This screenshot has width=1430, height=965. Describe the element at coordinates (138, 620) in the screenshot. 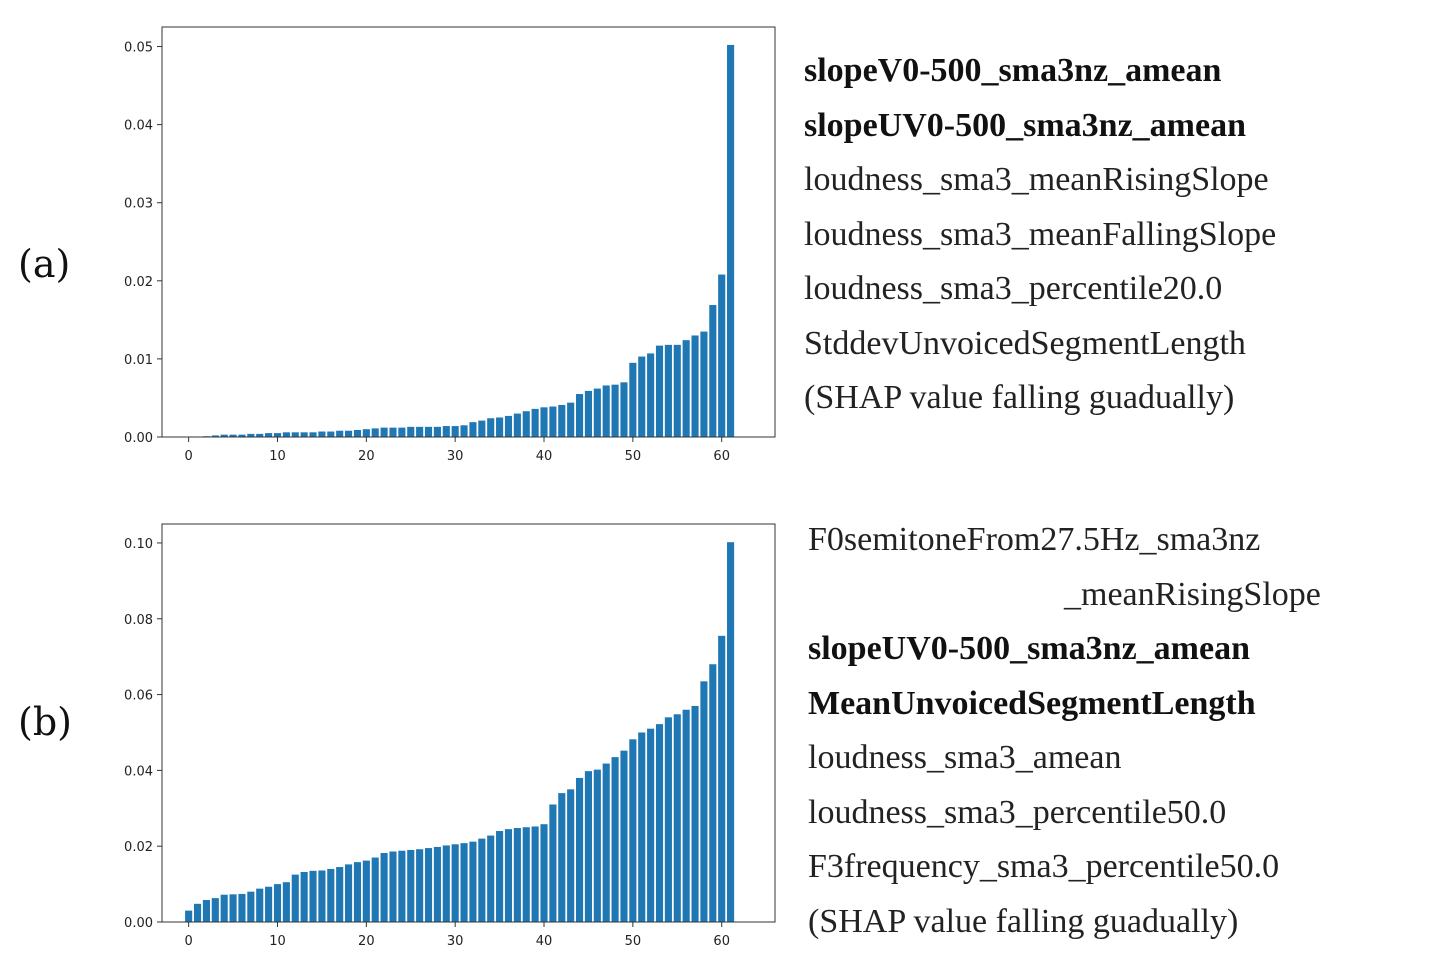

I see `y-tick-label: 0.08` at that location.